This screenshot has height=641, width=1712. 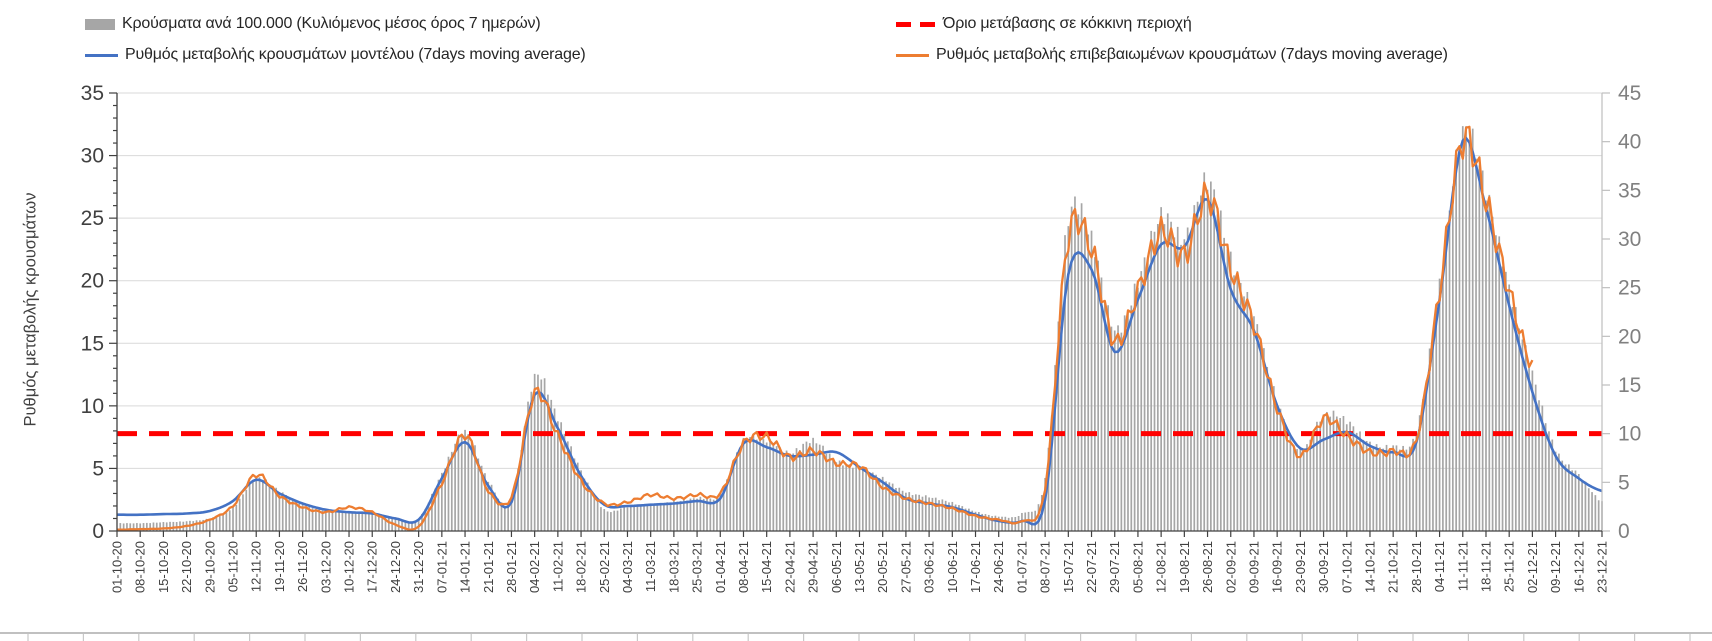 I want to click on x-tick-label: 04-11-21, so click(x=1439, y=566).